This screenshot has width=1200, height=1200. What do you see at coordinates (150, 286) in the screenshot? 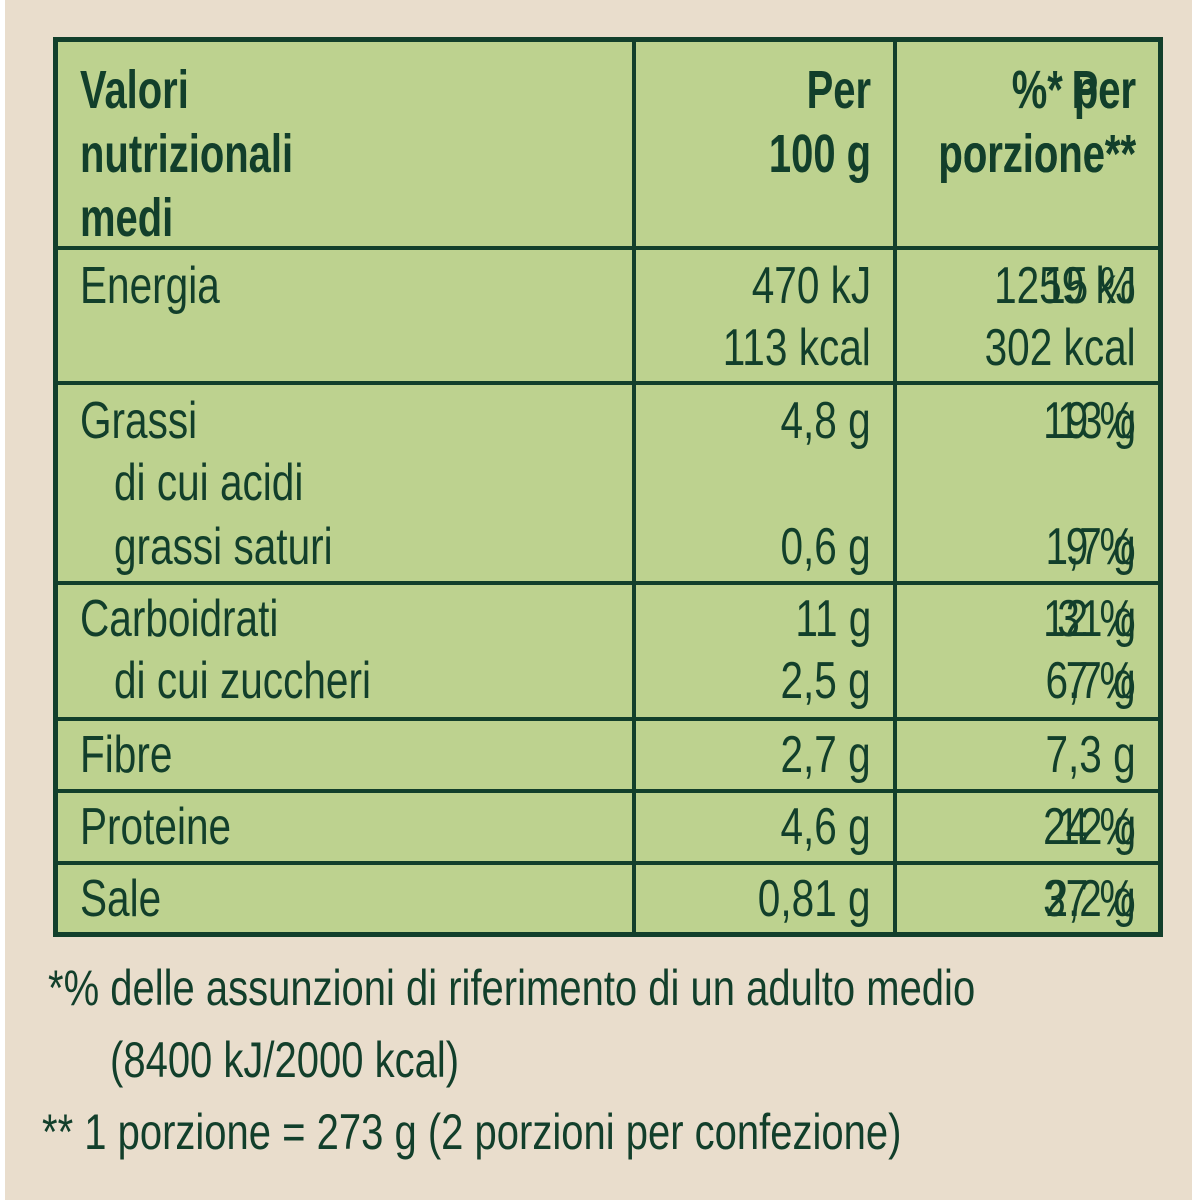
I see `row-label: Energia` at bounding box center [150, 286].